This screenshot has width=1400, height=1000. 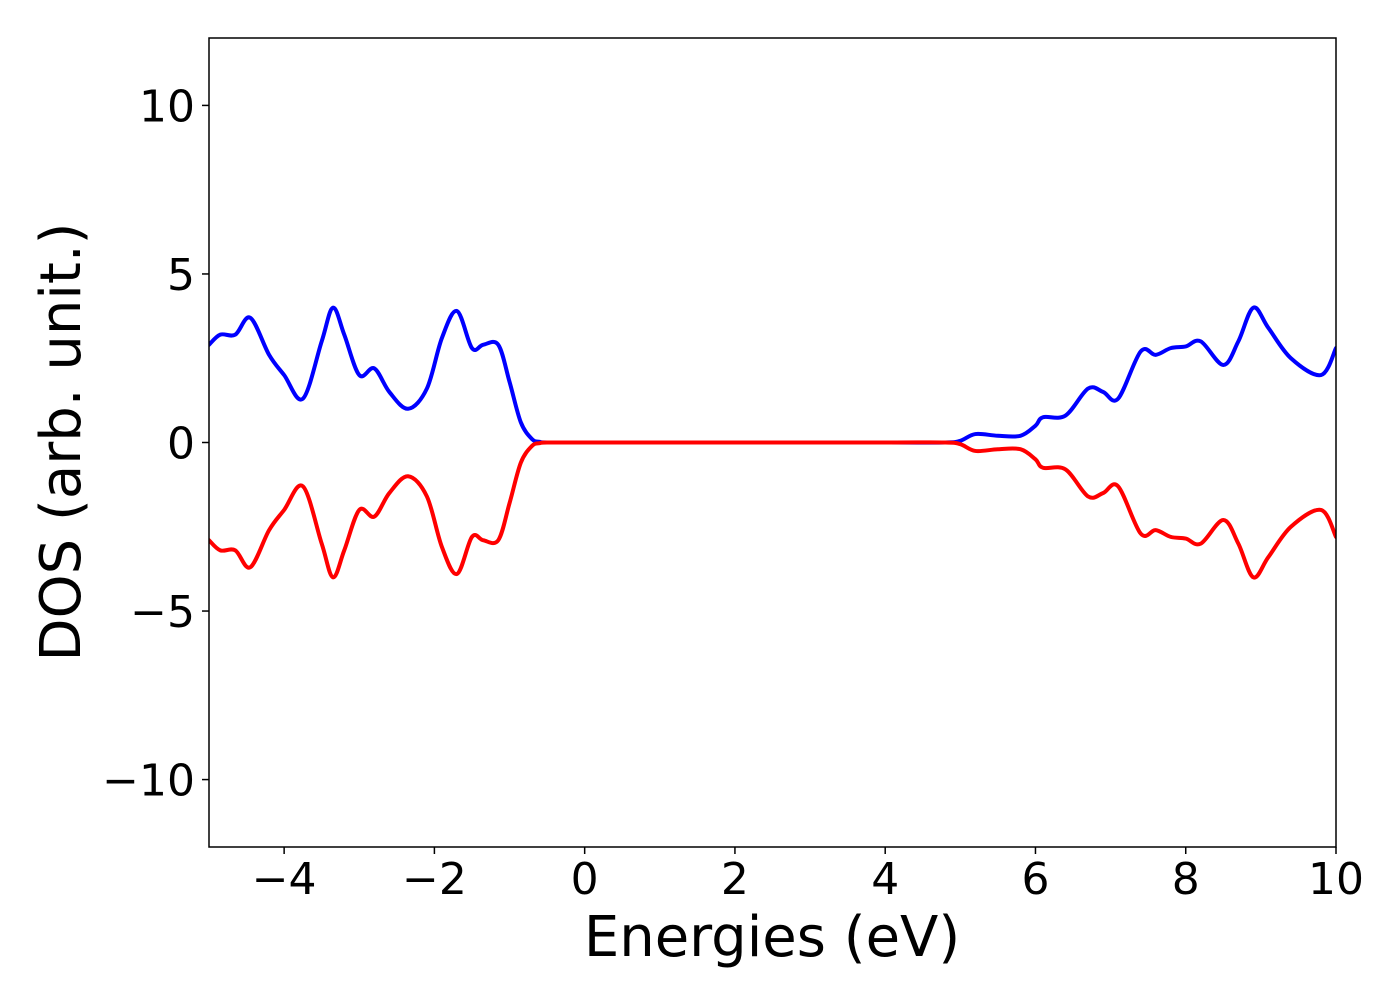 What do you see at coordinates (885, 879) in the screenshot?
I see `x-tick-label: 4` at bounding box center [885, 879].